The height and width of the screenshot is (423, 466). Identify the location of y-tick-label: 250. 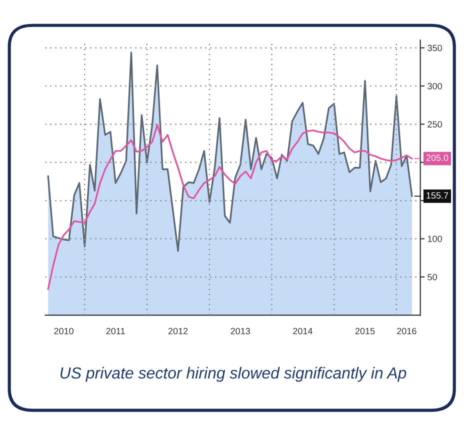
(435, 124).